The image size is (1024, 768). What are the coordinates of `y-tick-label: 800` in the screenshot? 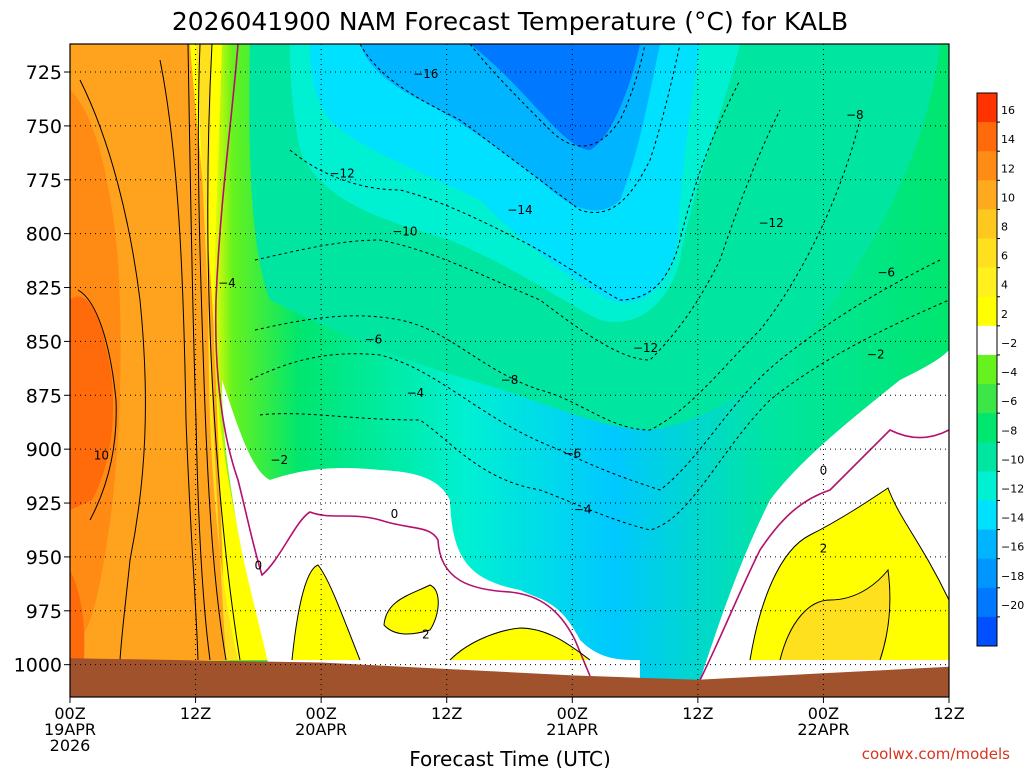 It's located at (44, 235).